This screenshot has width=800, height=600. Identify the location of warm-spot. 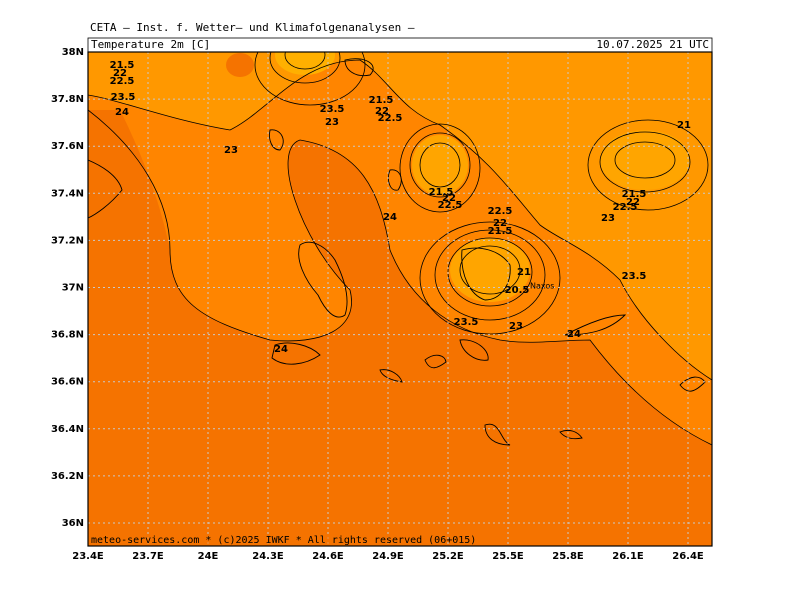
(240, 65).